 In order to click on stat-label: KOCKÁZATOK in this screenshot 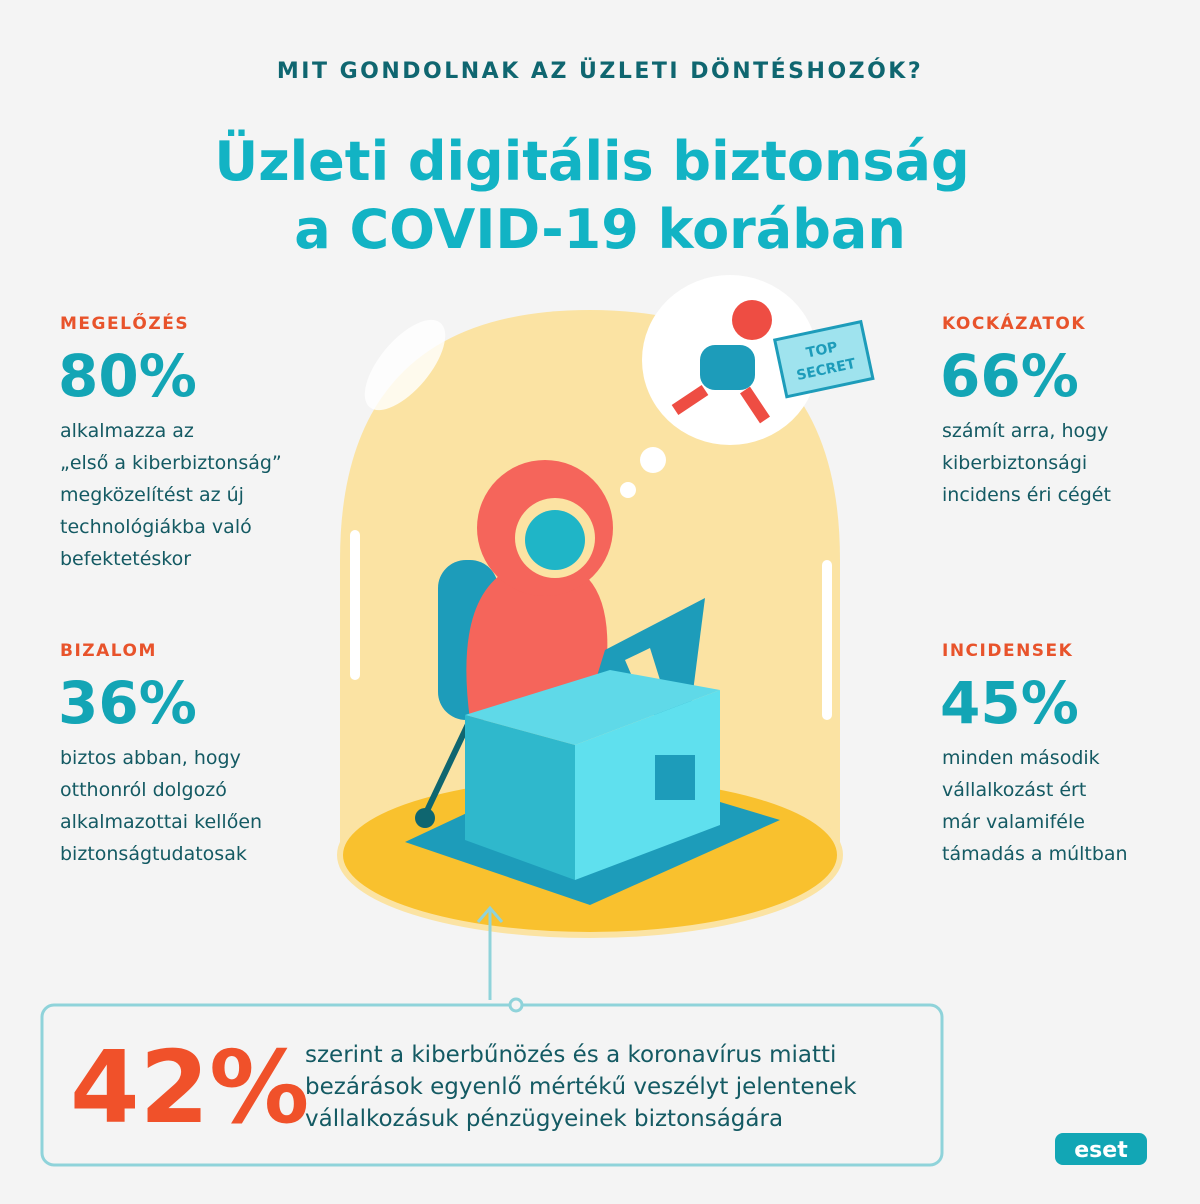, I will do `click(1014, 323)`.